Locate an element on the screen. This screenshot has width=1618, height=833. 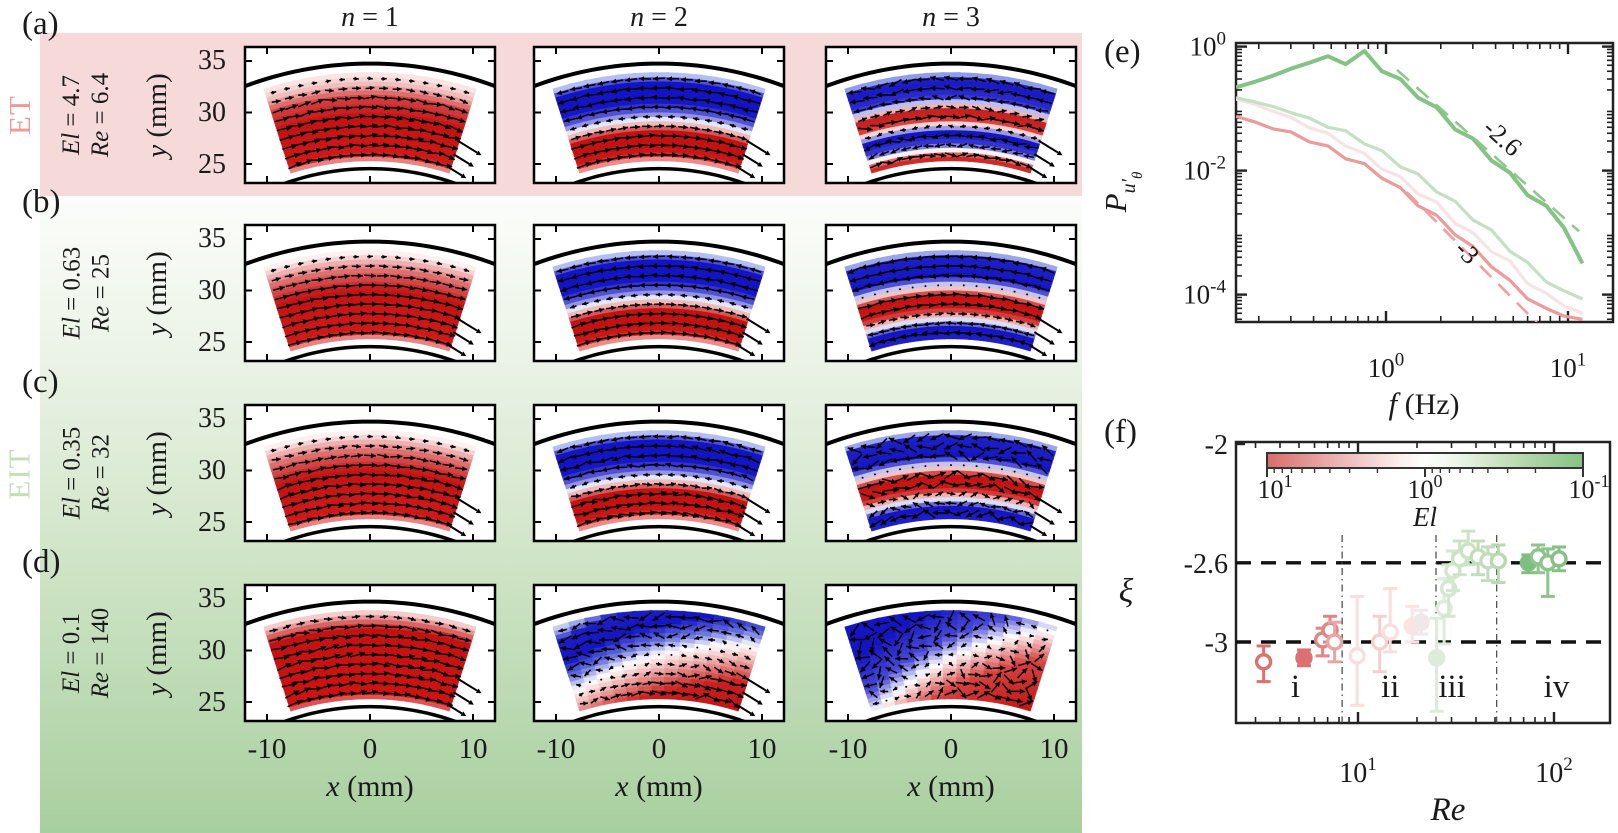
spectrum-ytick-2: 10⁻⁴ is located at coordinates (1204, 292).